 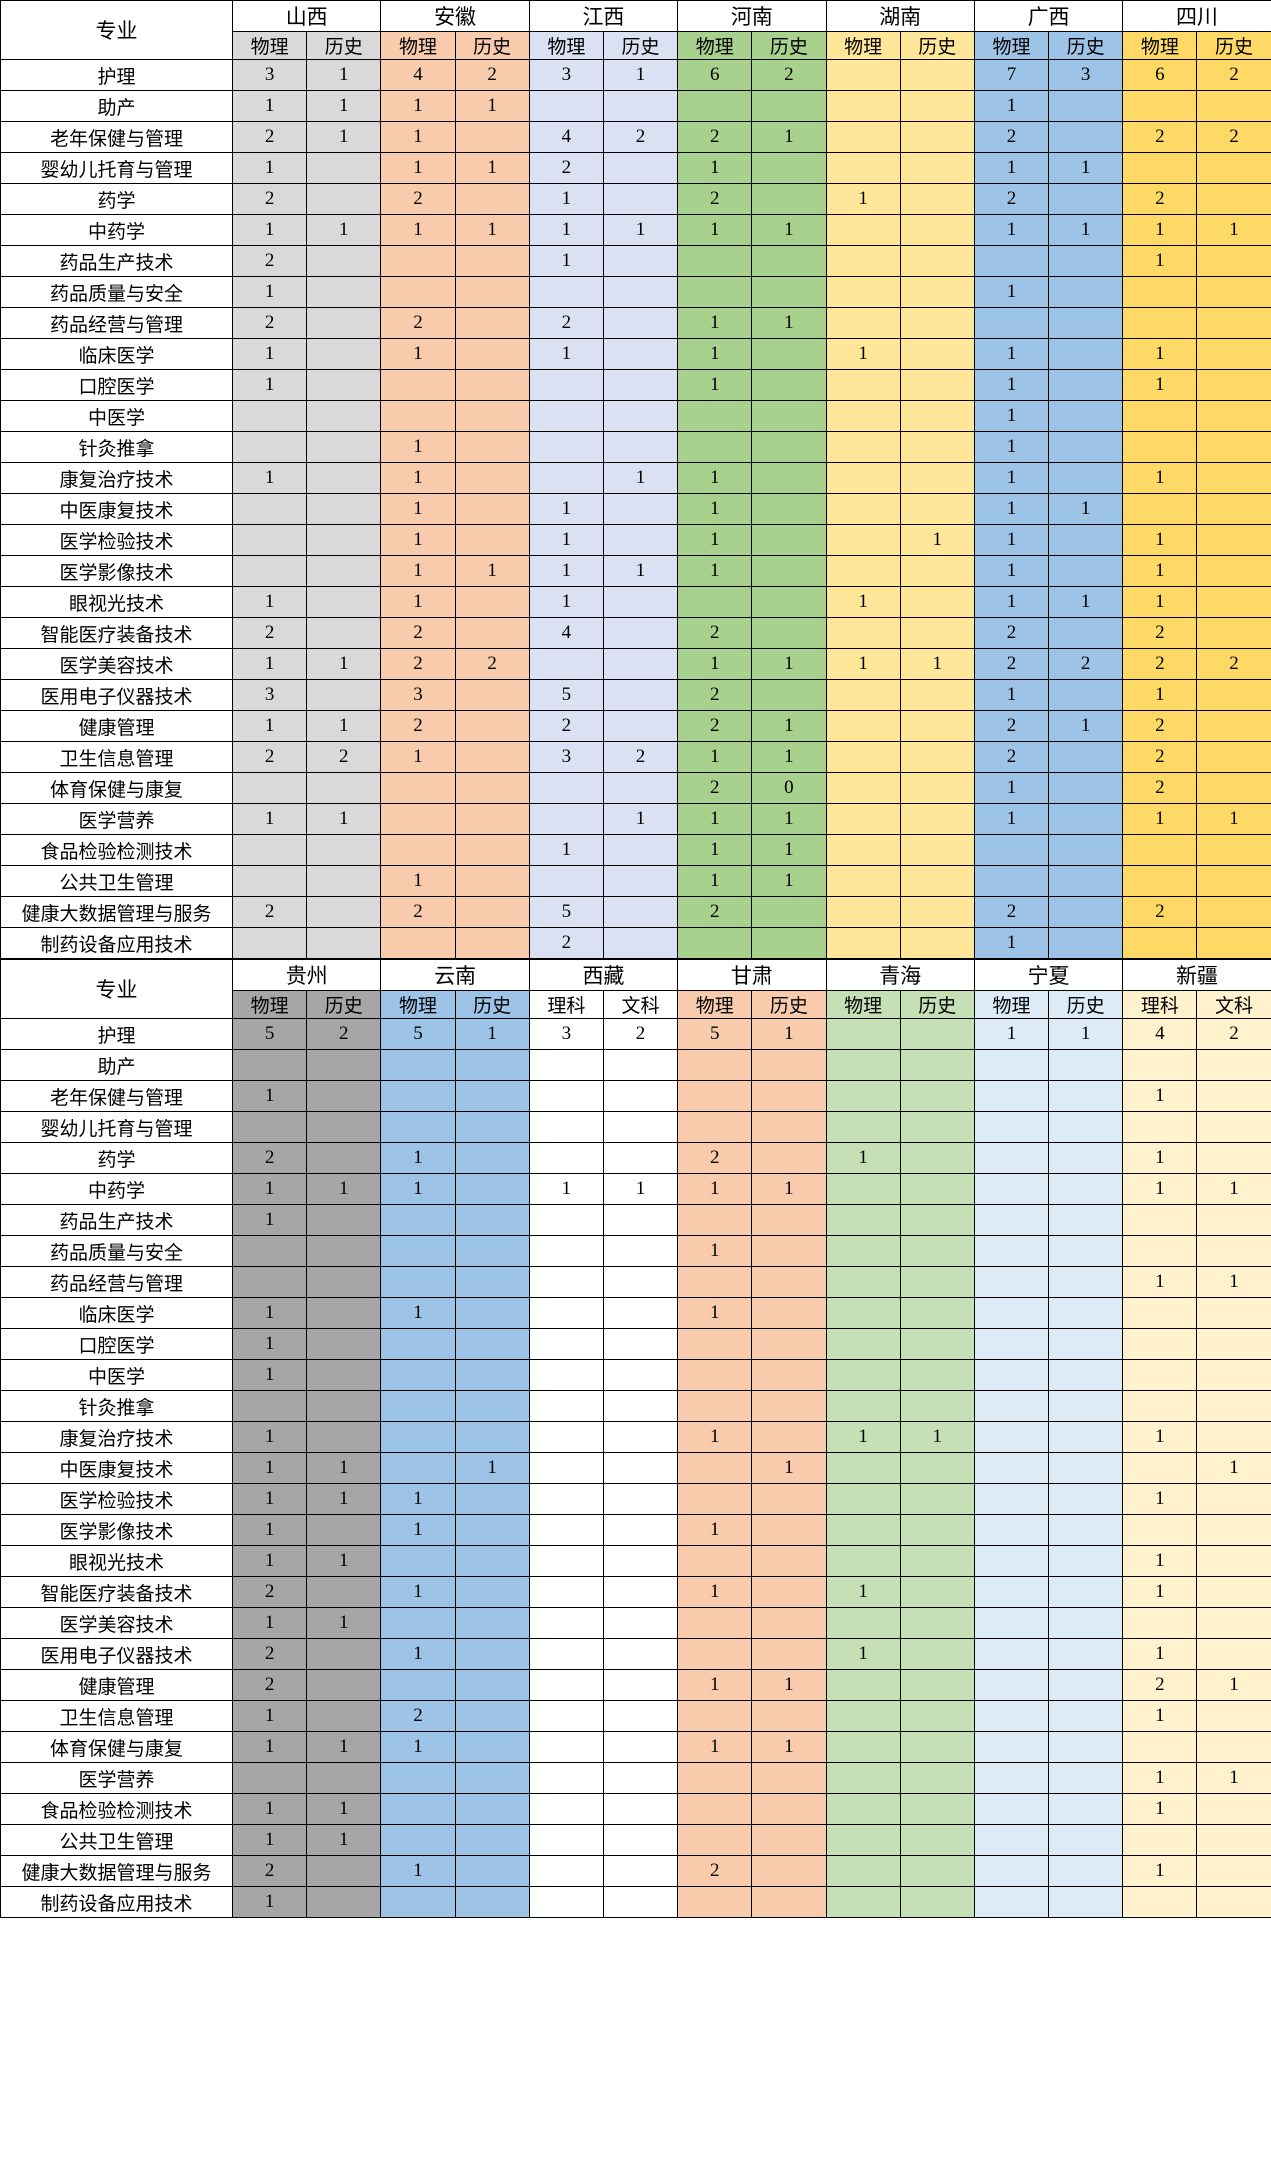 I want to click on major-name-cell: 医用电子仪器技术, so click(x=116, y=1654).